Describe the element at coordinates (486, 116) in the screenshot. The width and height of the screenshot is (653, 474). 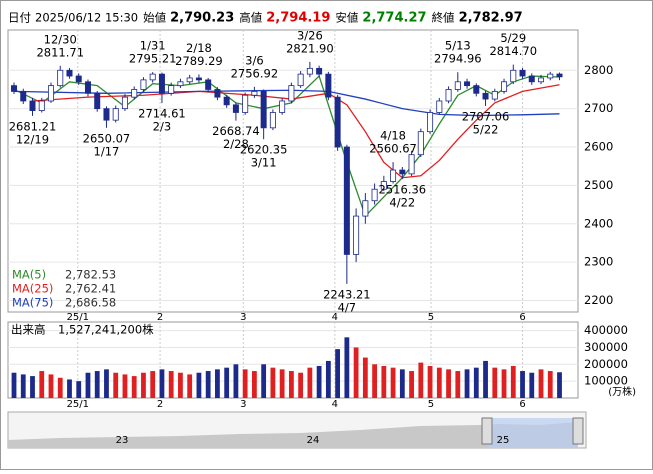
I see `annotation-price: 2707.06` at that location.